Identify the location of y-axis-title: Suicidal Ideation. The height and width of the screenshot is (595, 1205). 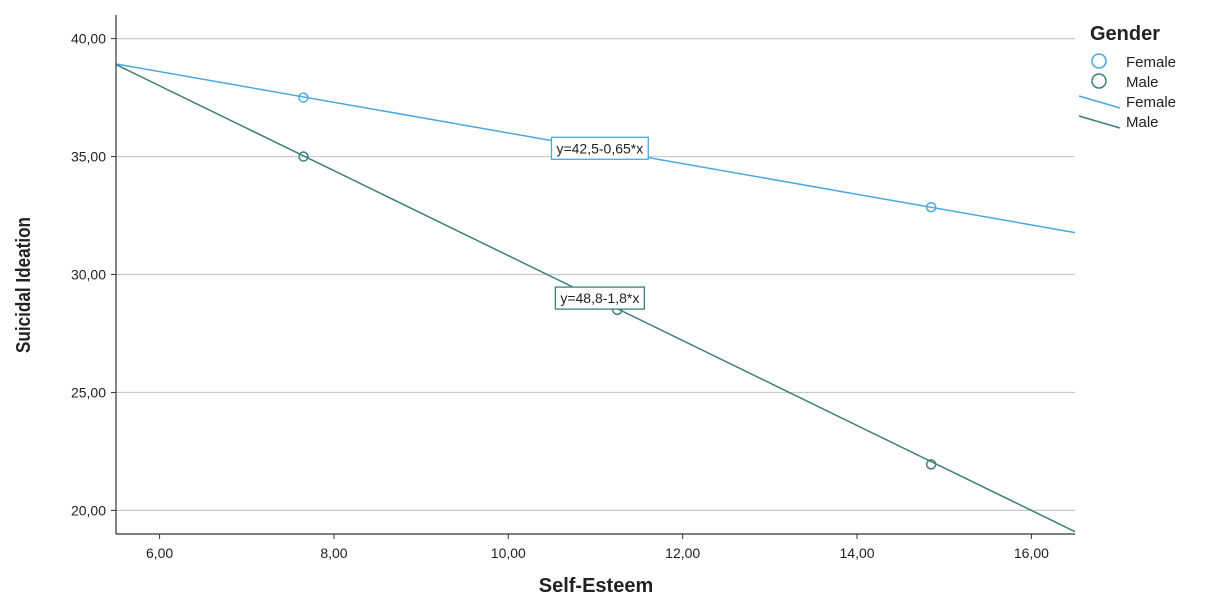
(24, 285).